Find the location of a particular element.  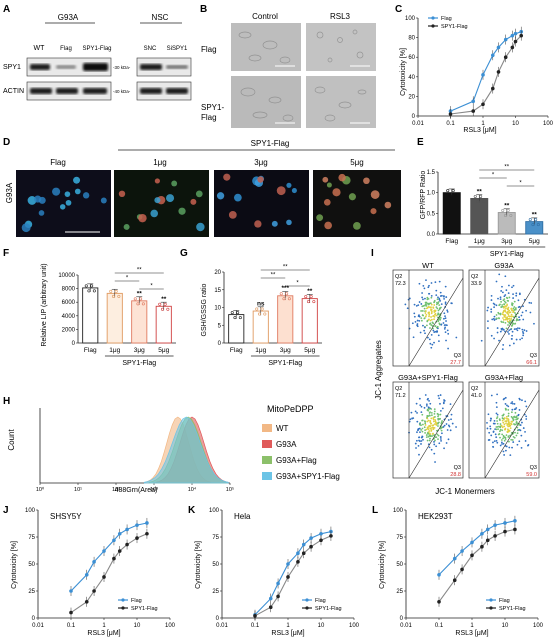

x-tick-label: 0.01 is located at coordinates (222, 626).